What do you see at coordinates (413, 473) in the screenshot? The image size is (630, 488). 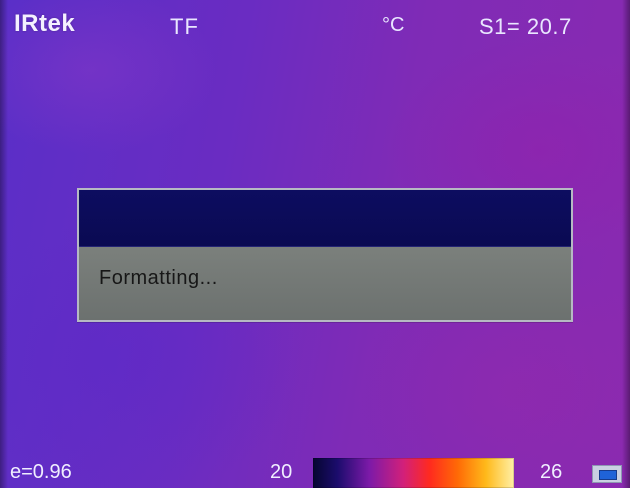 I see `temperature-color-scale` at bounding box center [413, 473].